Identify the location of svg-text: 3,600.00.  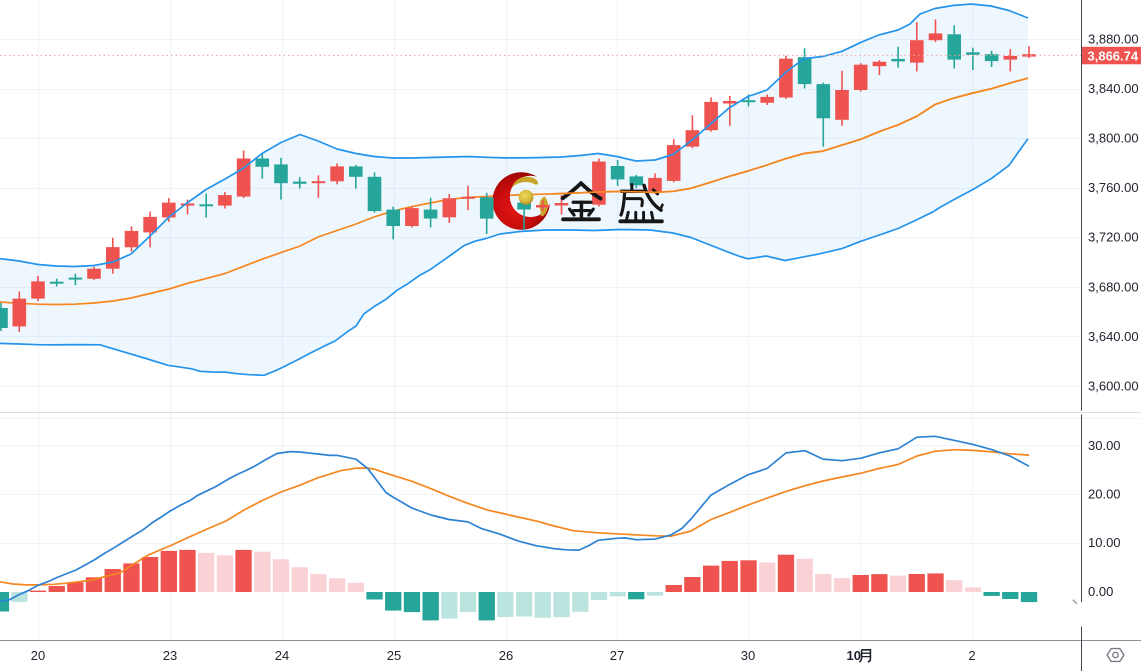
(1113, 386).